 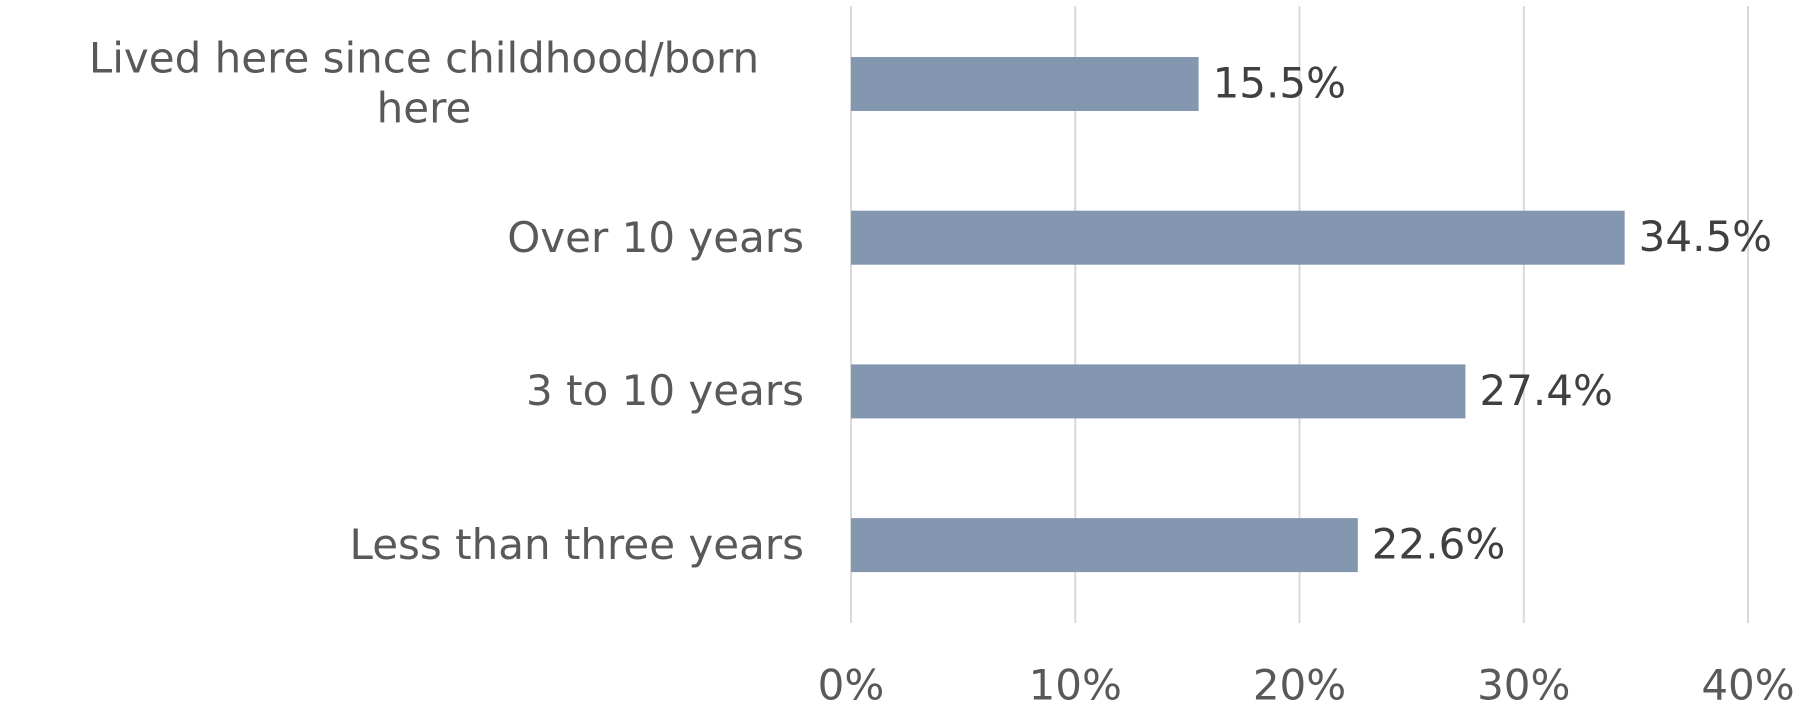 I want to click on x-tick-label: 0%, so click(x=851, y=685).